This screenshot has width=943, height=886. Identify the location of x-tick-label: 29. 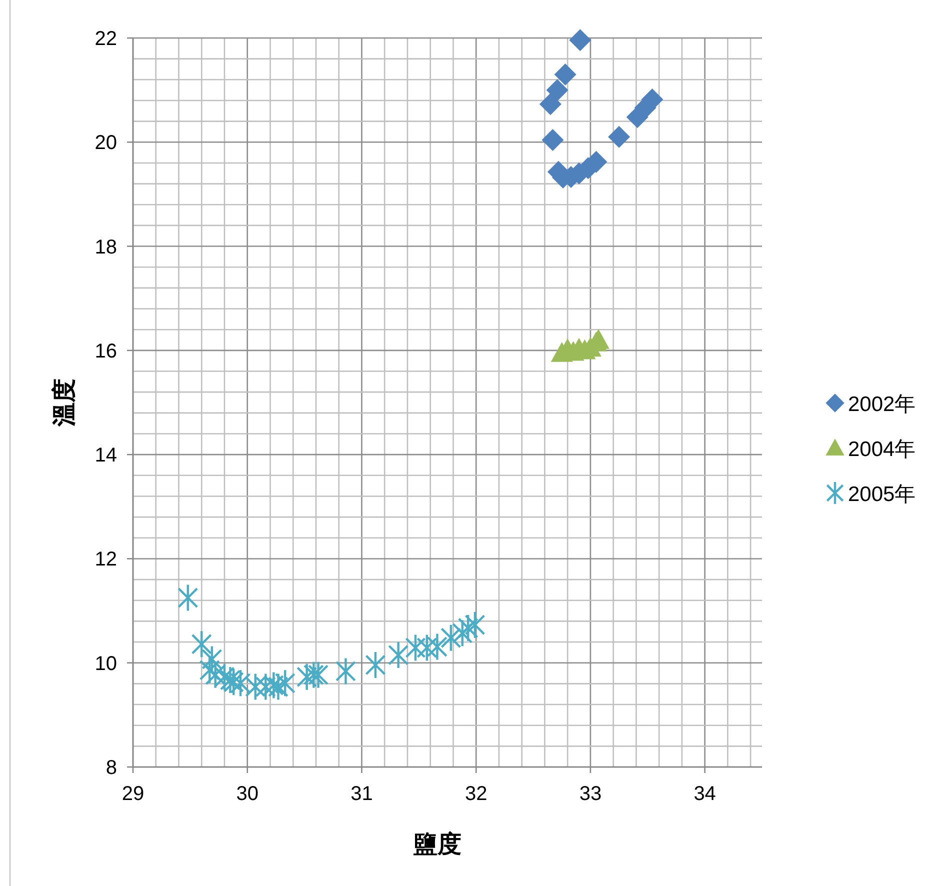
(133, 794).